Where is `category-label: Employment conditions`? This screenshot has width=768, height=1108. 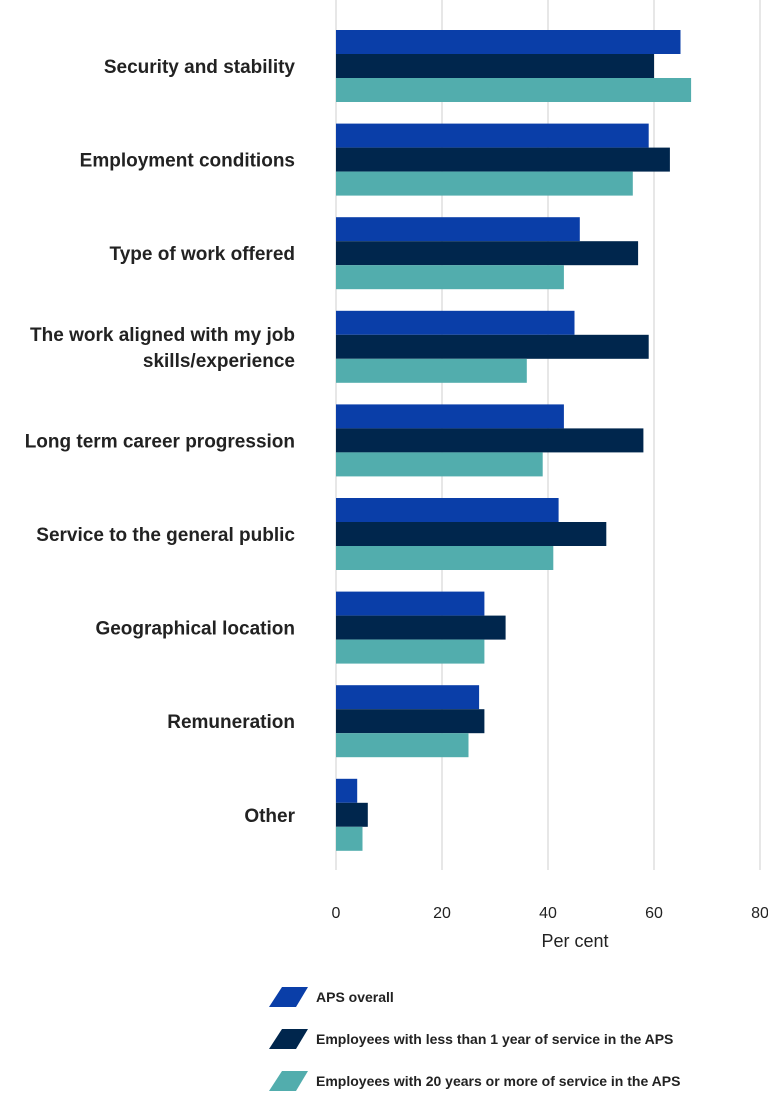 category-label: Employment conditions is located at coordinates (187, 161).